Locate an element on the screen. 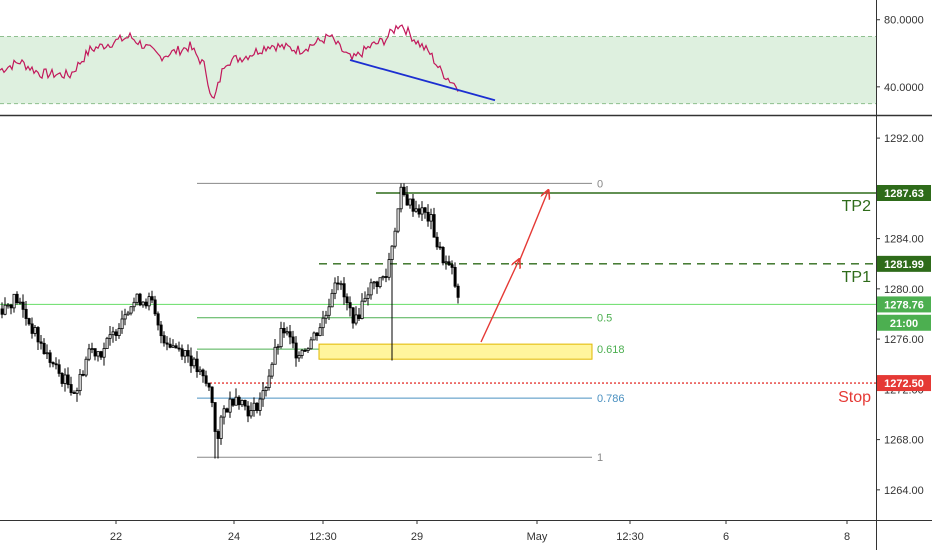  divergence-trendline is located at coordinates (422, 80).